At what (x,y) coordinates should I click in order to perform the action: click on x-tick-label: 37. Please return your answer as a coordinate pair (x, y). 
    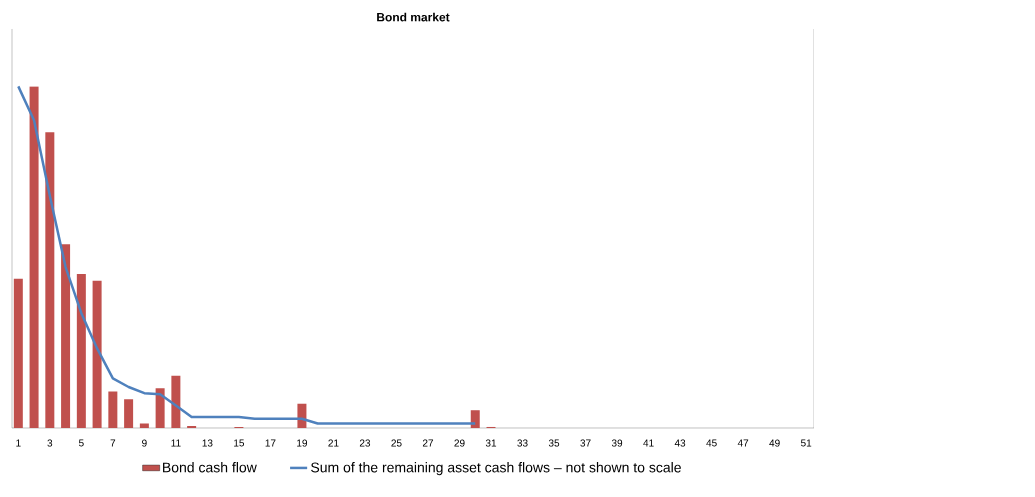
    Looking at the image, I should click on (585, 443).